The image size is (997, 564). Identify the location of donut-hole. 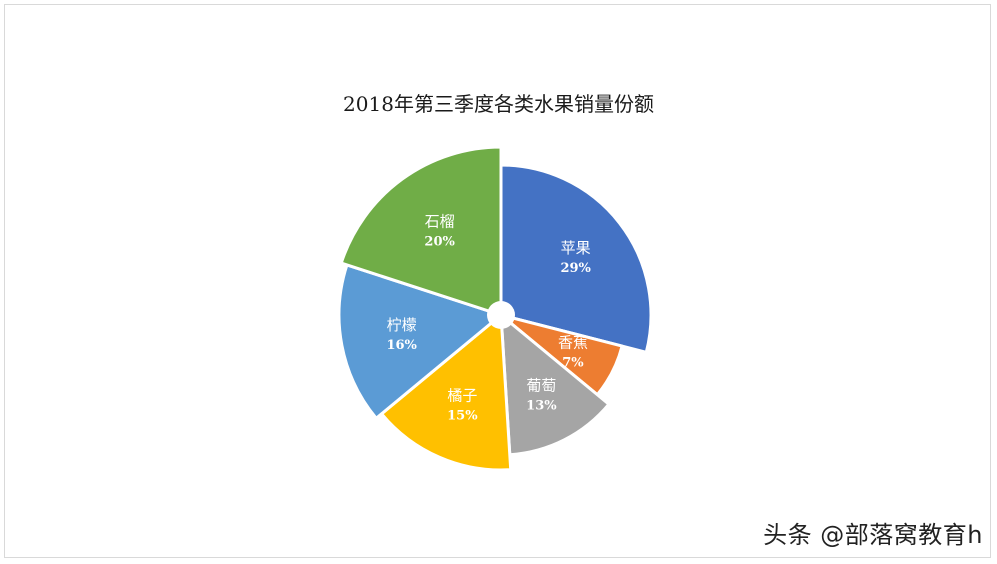
(501, 315).